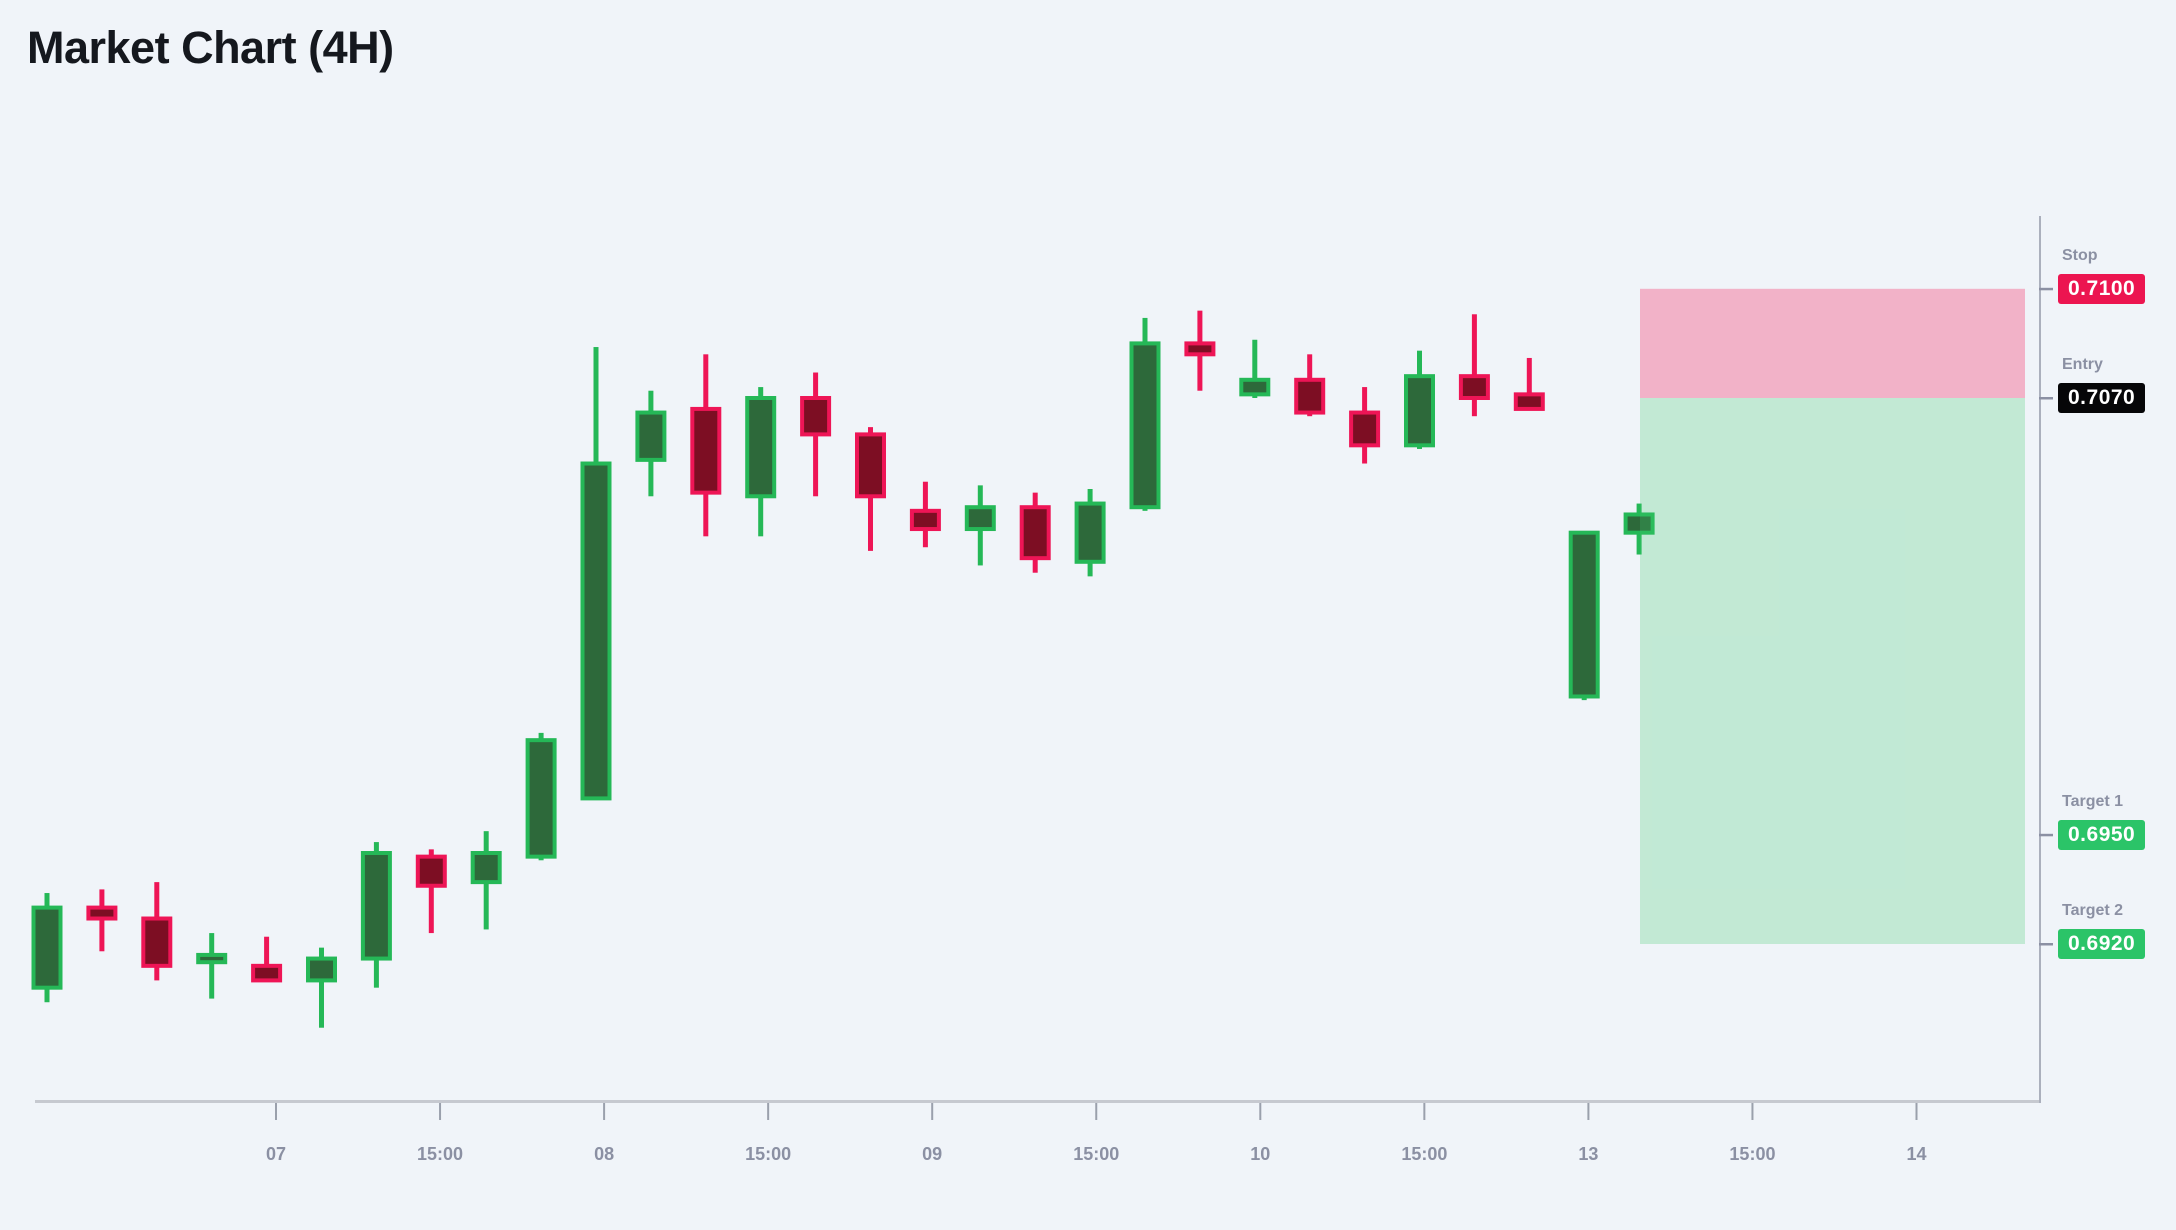 The height and width of the screenshot is (1230, 2176). I want to click on target2-level: Target 2 0.6920, so click(2102, 930).